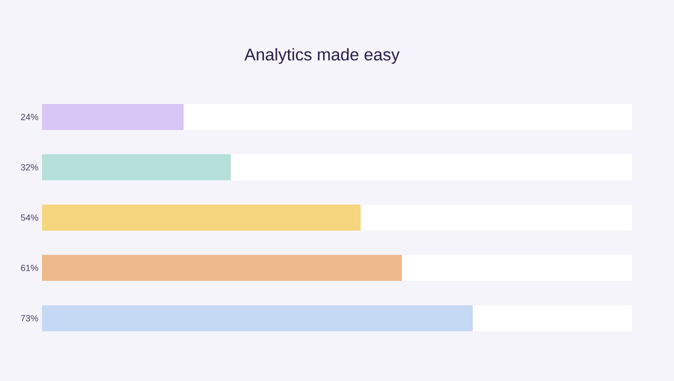 The height and width of the screenshot is (381, 674). Describe the element at coordinates (322, 56) in the screenshot. I see `chart-title: Analytics made easy` at that location.